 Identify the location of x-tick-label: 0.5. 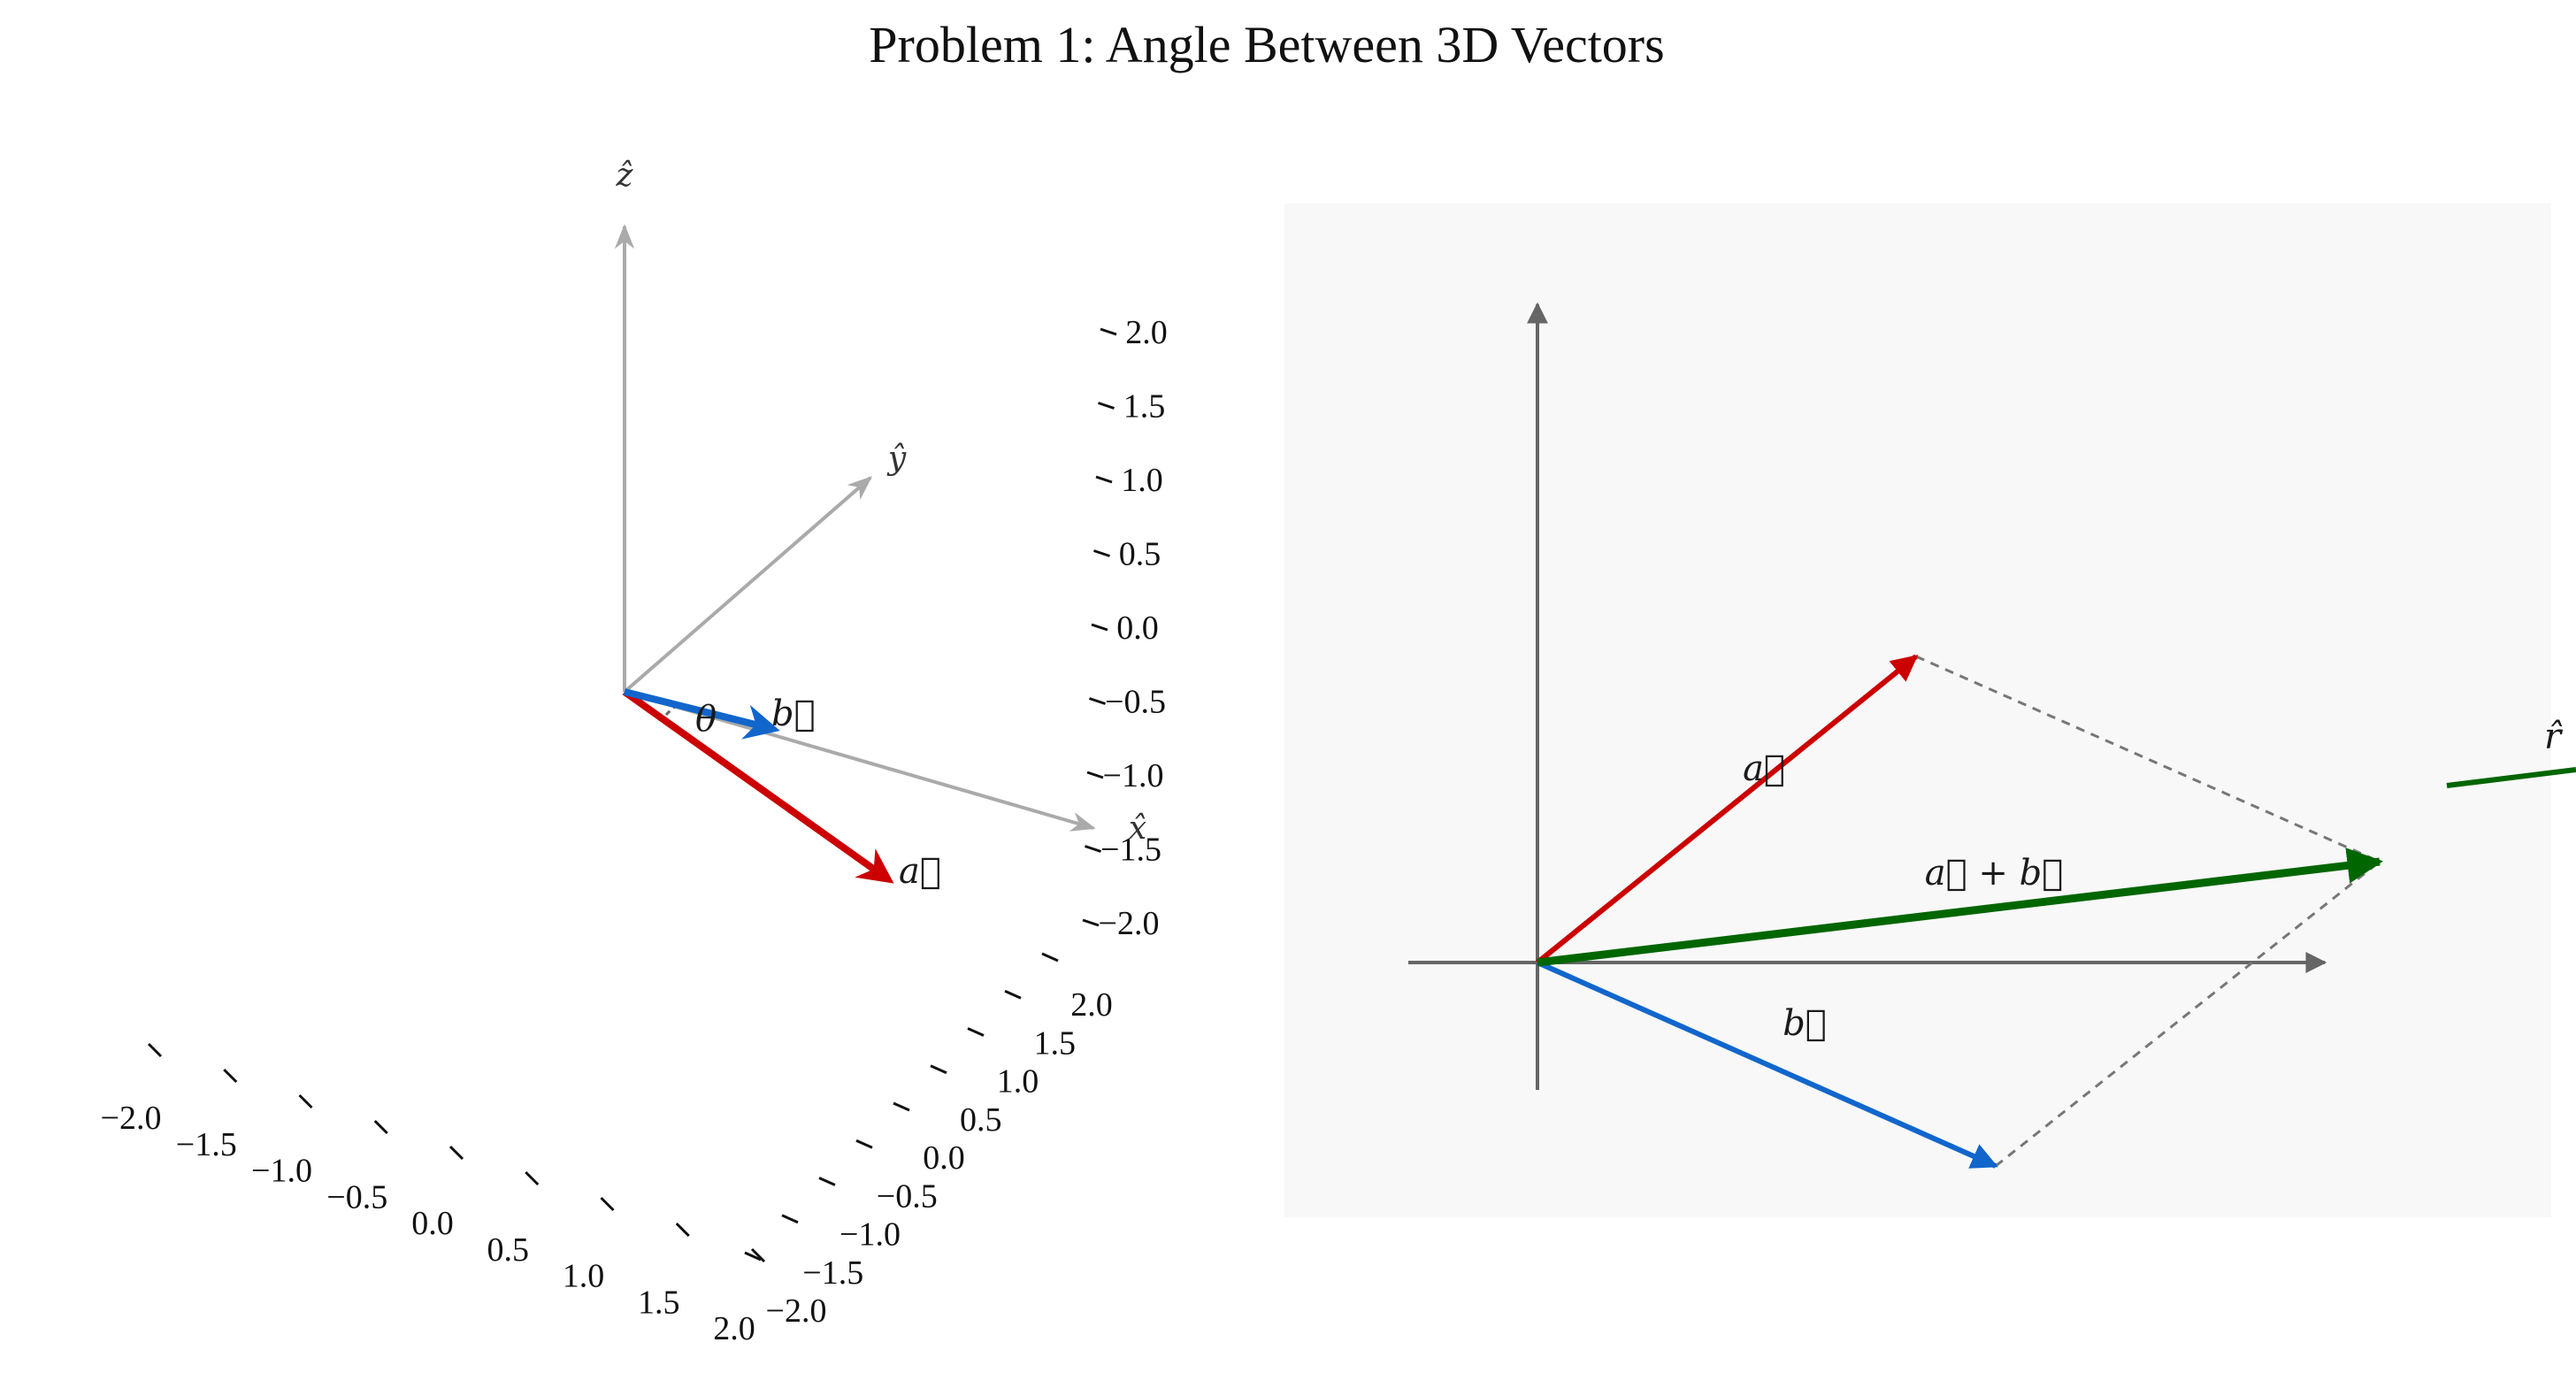
(508, 1250).